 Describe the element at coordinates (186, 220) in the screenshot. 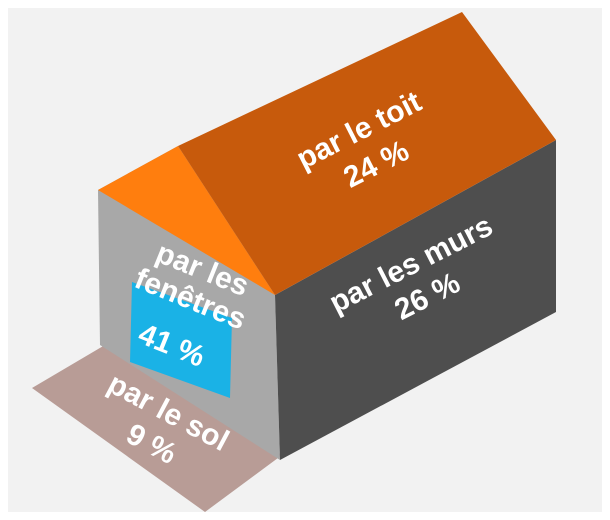

I see `gable` at that location.